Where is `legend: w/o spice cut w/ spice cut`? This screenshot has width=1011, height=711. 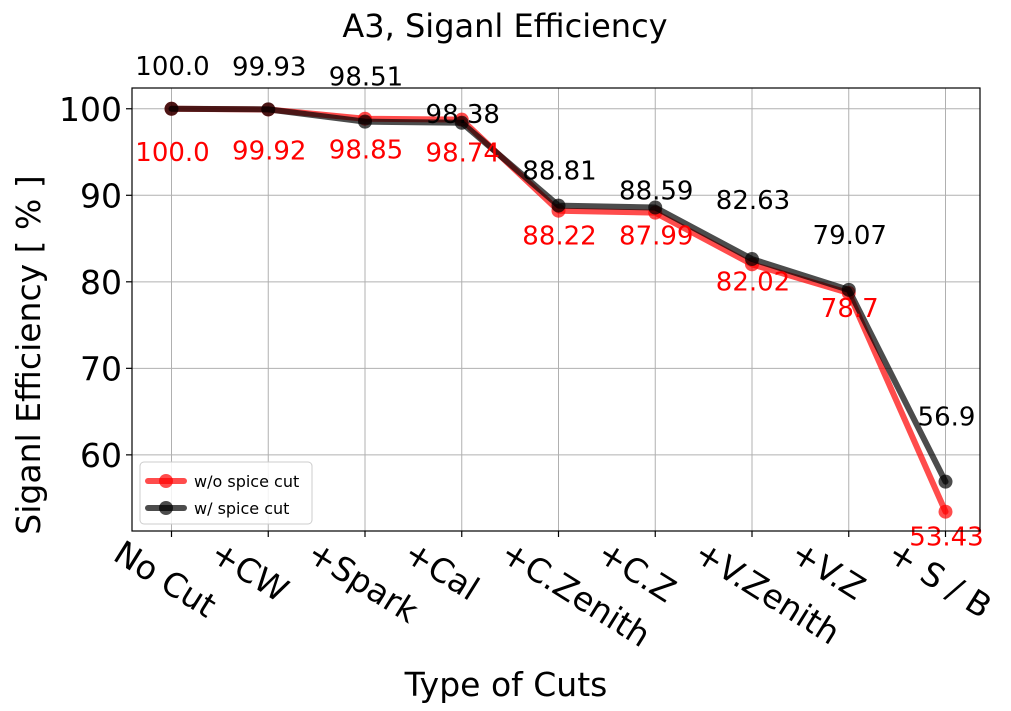 legend: w/o spice cut w/ spice cut is located at coordinates (226, 493).